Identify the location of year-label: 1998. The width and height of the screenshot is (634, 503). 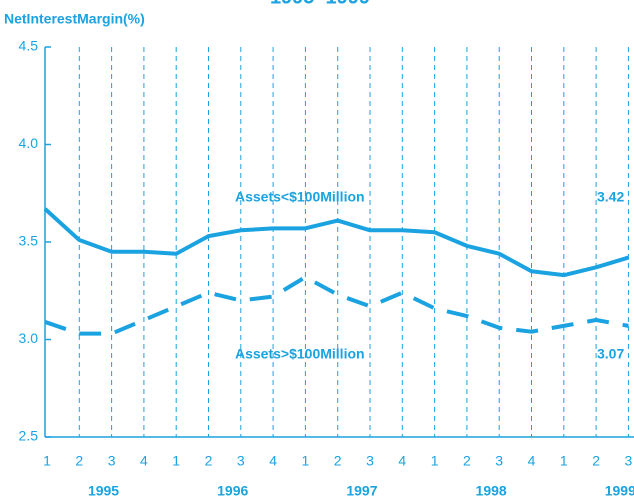
(491, 491).